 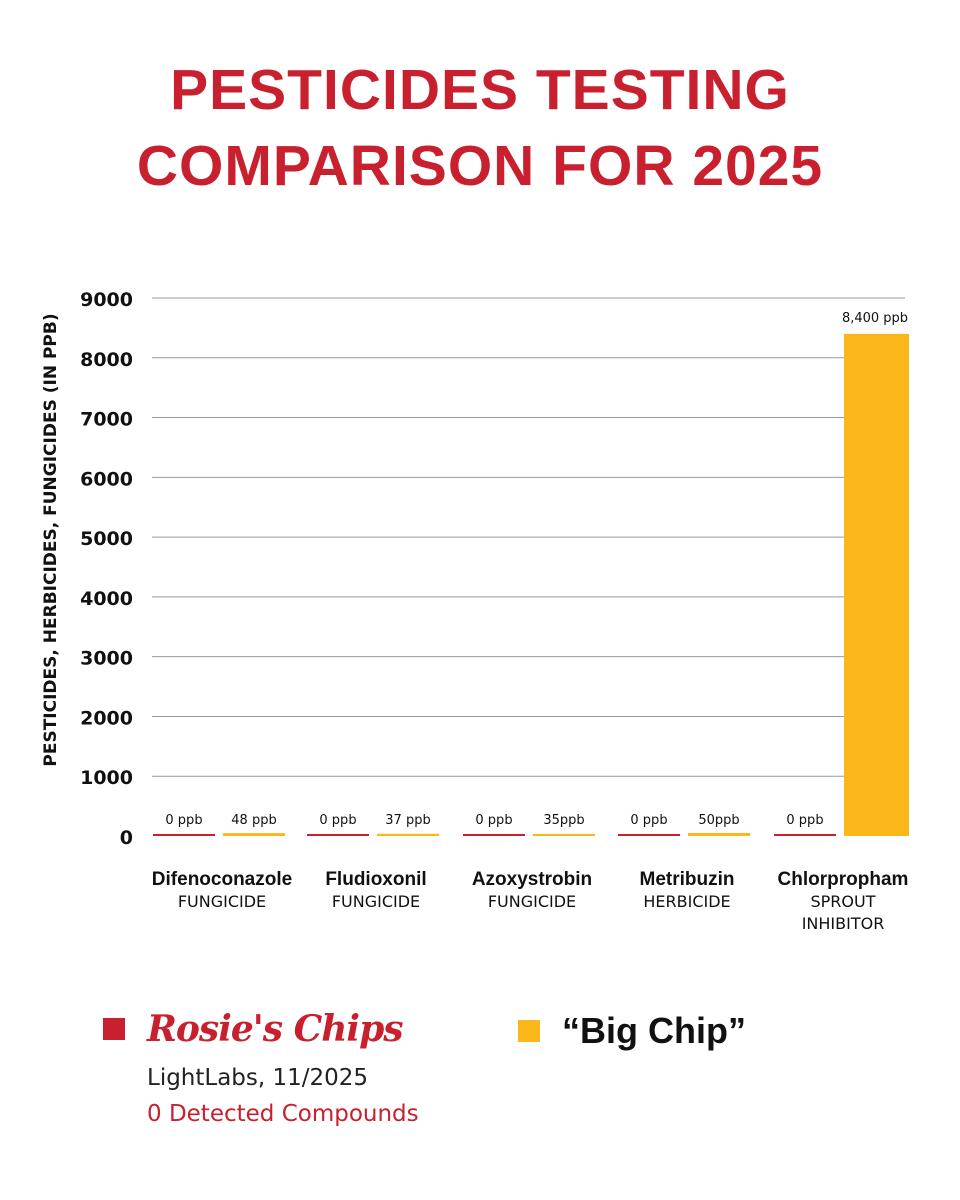 What do you see at coordinates (106, 300) in the screenshot?
I see `y-tick-label: 9000` at bounding box center [106, 300].